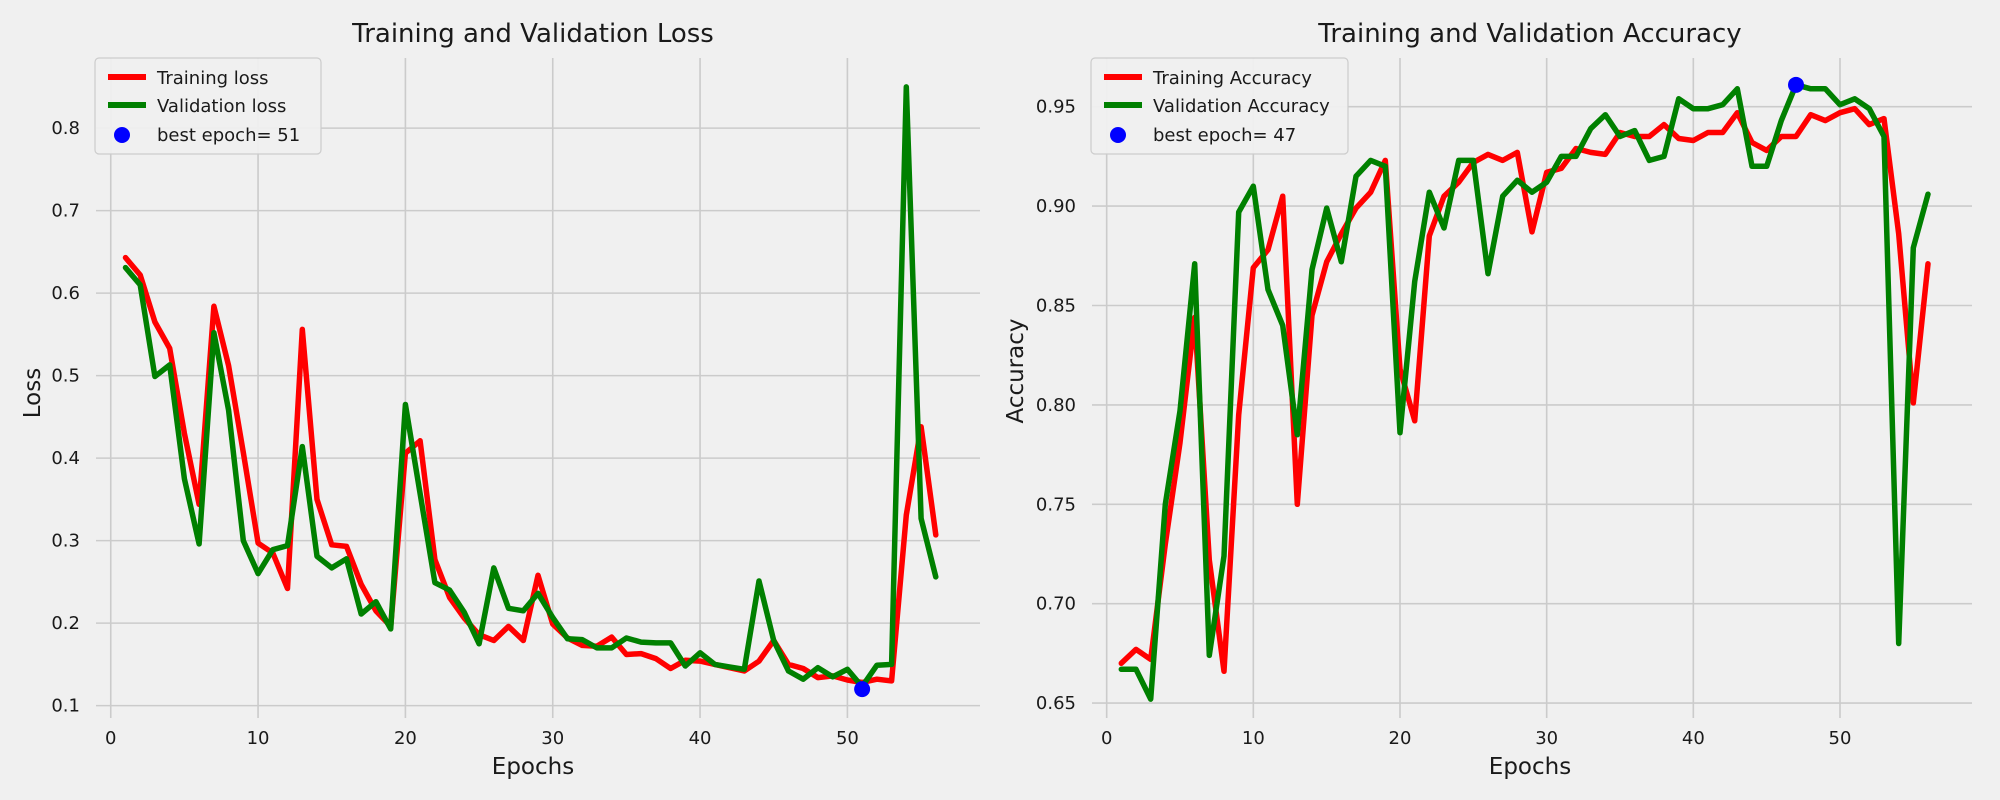 This screenshot has height=800, width=2000. Describe the element at coordinates (65, 541) in the screenshot. I see `loss-y-tick-label: 0.3` at that location.